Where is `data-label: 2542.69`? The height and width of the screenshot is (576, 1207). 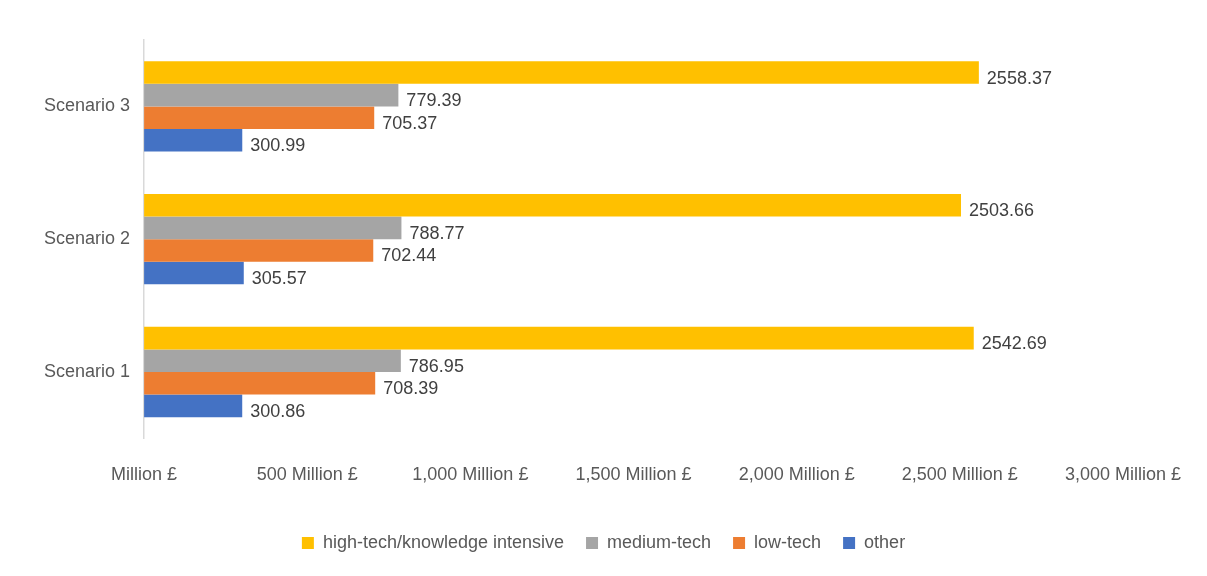 data-label: 2542.69 is located at coordinates (1014, 343).